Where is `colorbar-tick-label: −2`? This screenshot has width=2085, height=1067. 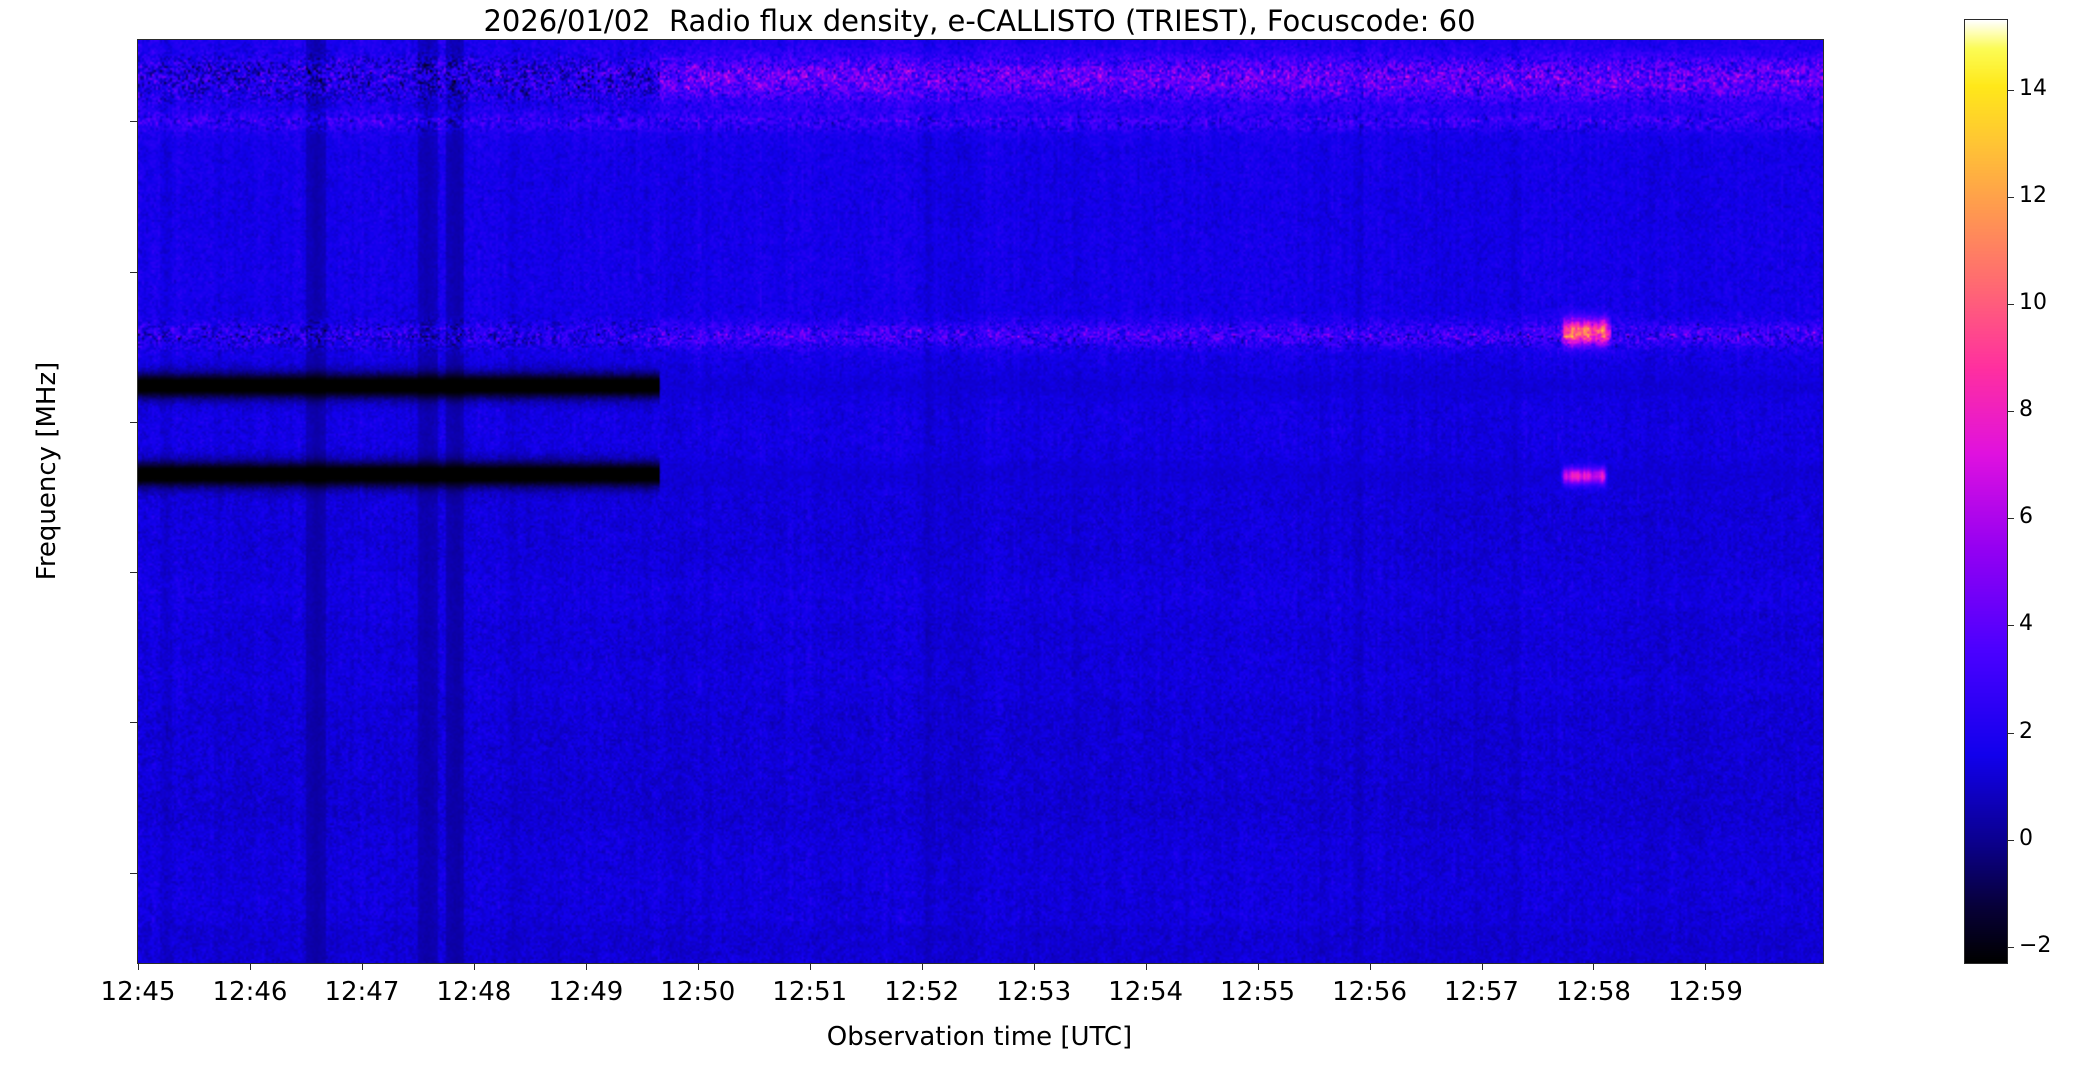 colorbar-tick-label: −2 is located at coordinates (2035, 945).